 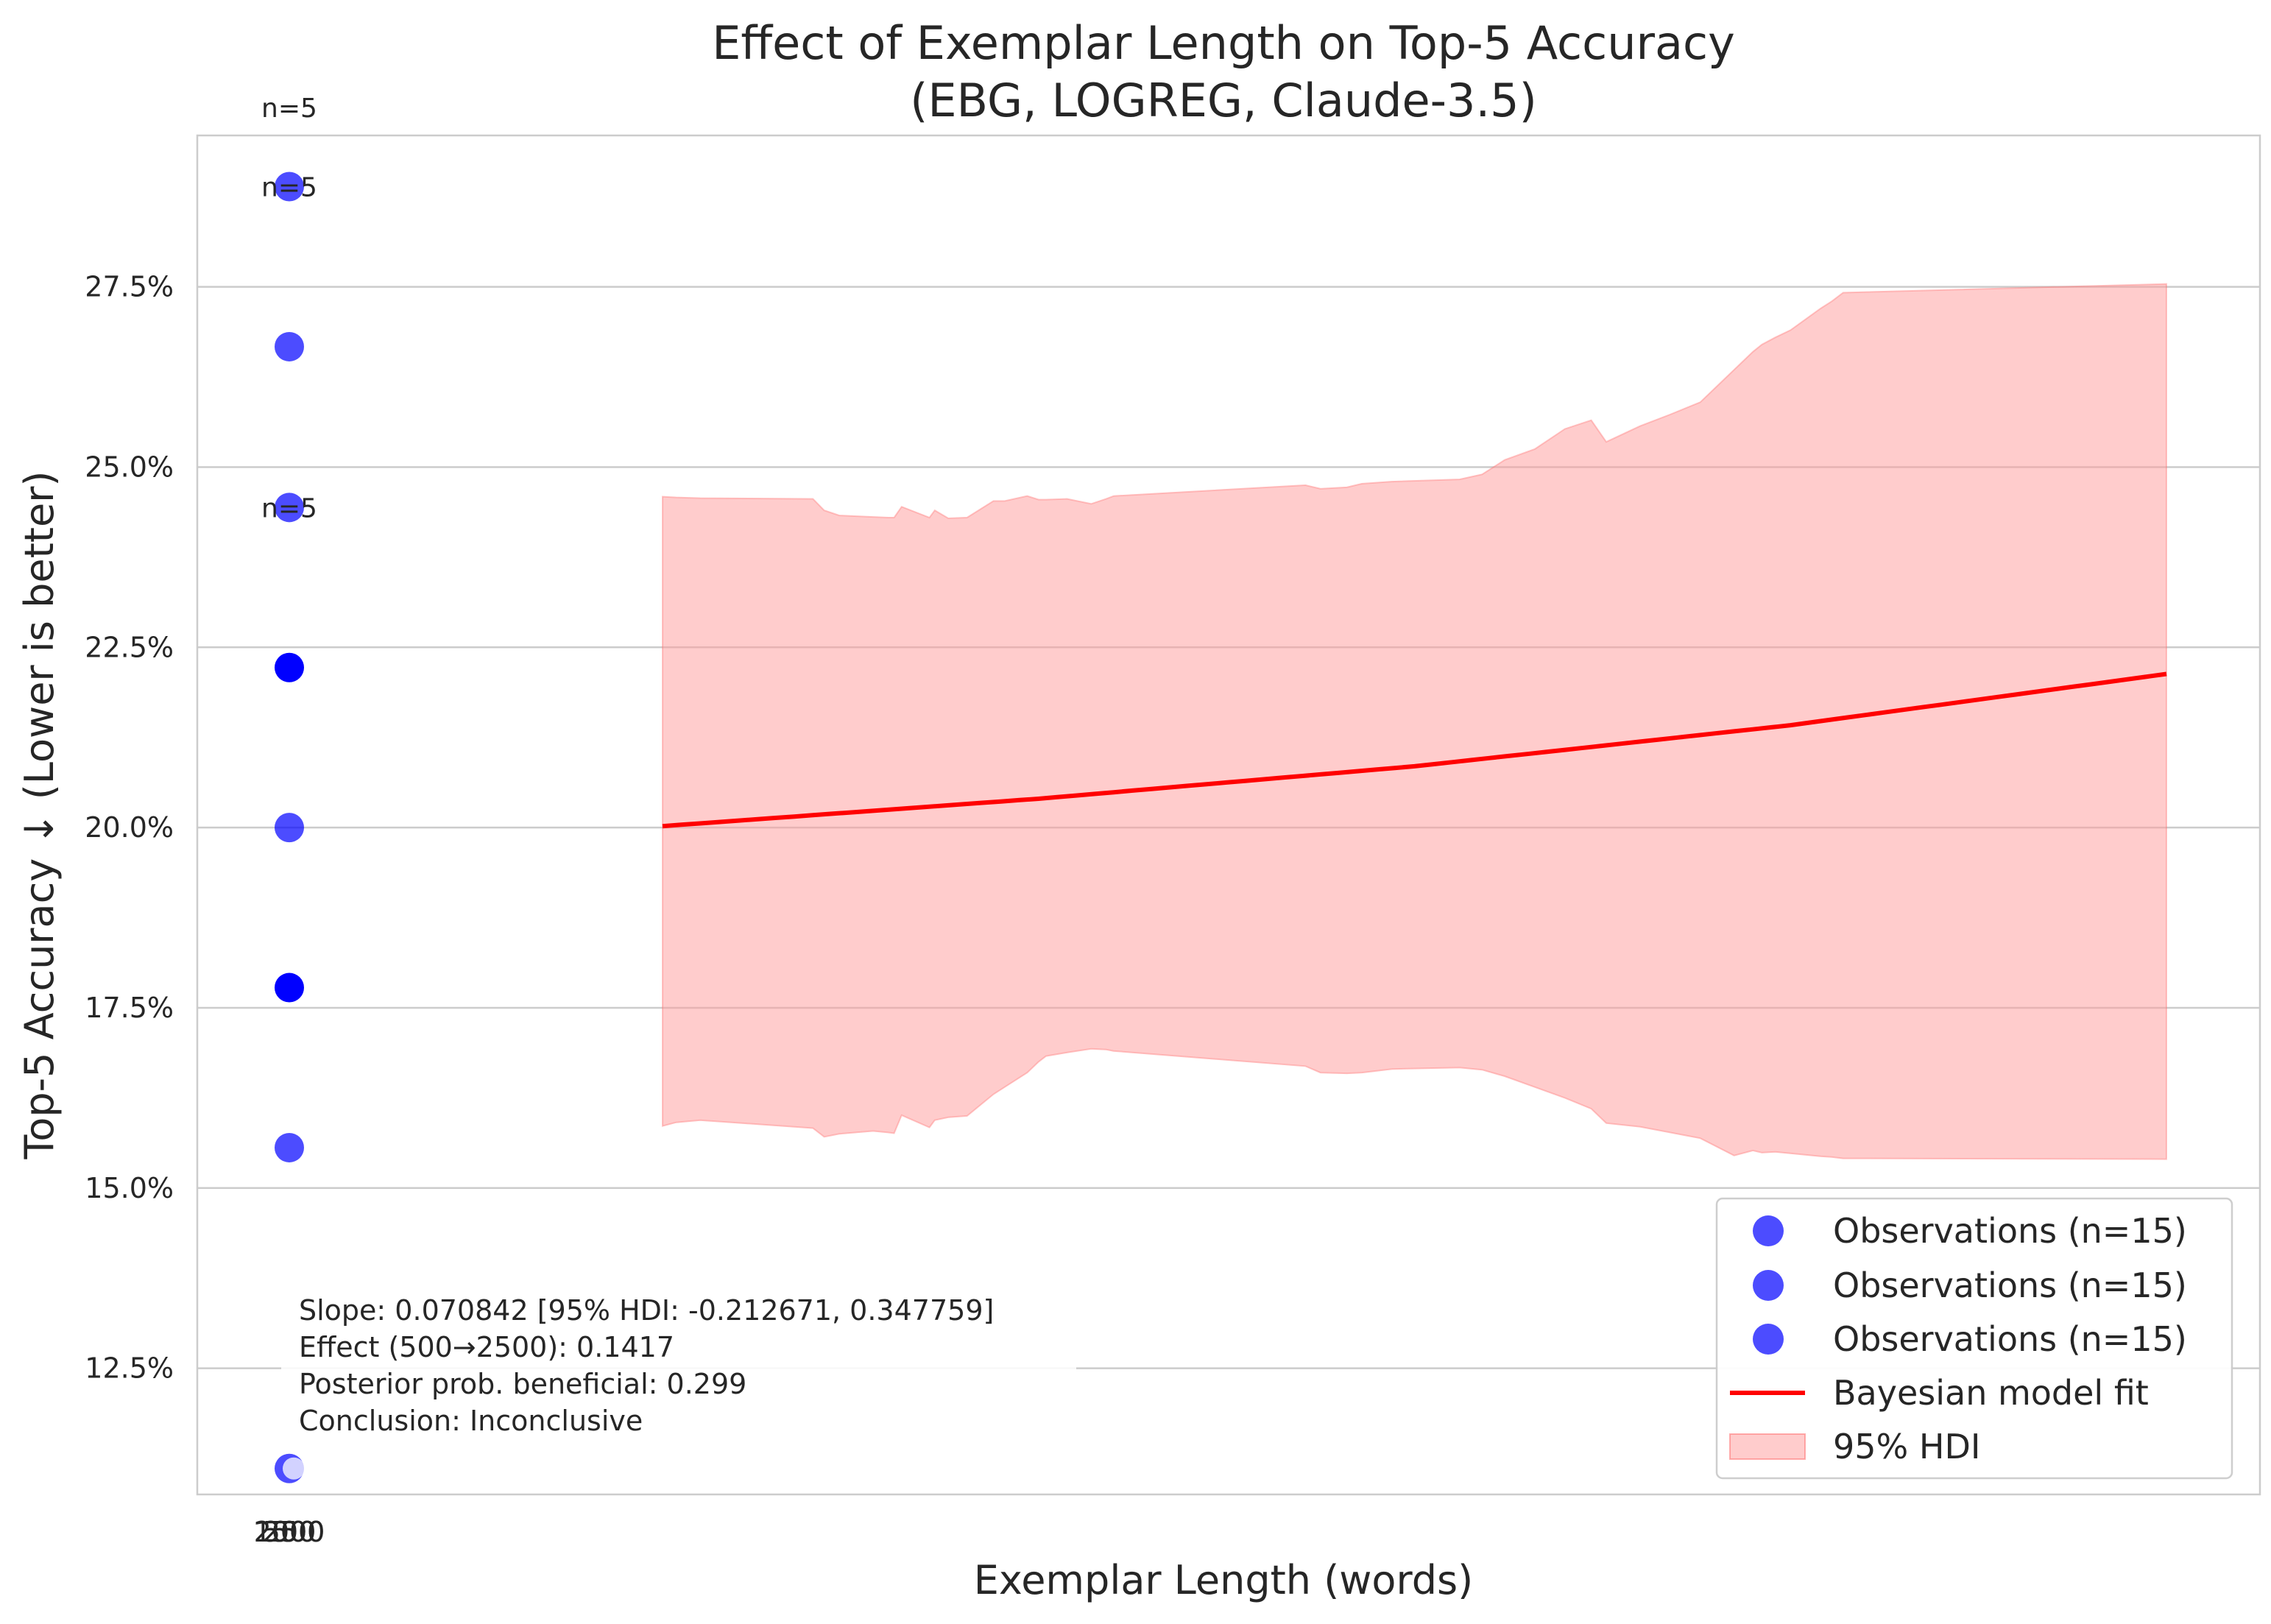 I want to click on x-tick-label: 500, so click(x=290, y=1532).